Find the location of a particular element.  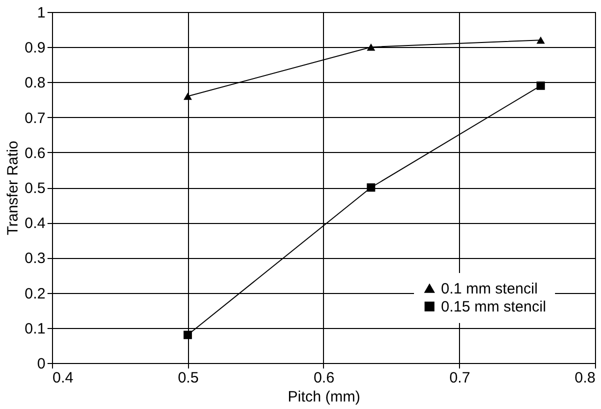

y-tick-label: 0.9 is located at coordinates (35, 48).